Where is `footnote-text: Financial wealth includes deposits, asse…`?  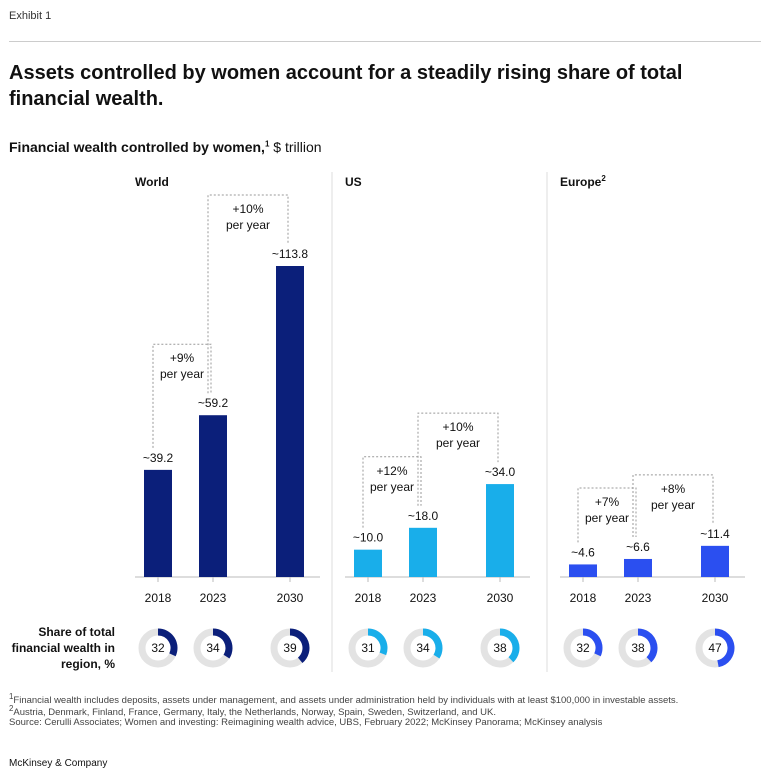
footnote-text: Financial wealth includes deposits, asse… is located at coordinates (346, 701).